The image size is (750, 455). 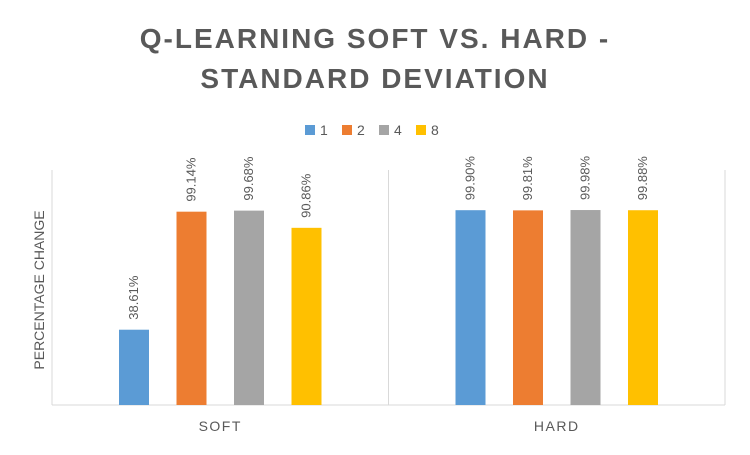 I want to click on chart-title-line-2: STANDARD DEVIATION, so click(x=374, y=78).